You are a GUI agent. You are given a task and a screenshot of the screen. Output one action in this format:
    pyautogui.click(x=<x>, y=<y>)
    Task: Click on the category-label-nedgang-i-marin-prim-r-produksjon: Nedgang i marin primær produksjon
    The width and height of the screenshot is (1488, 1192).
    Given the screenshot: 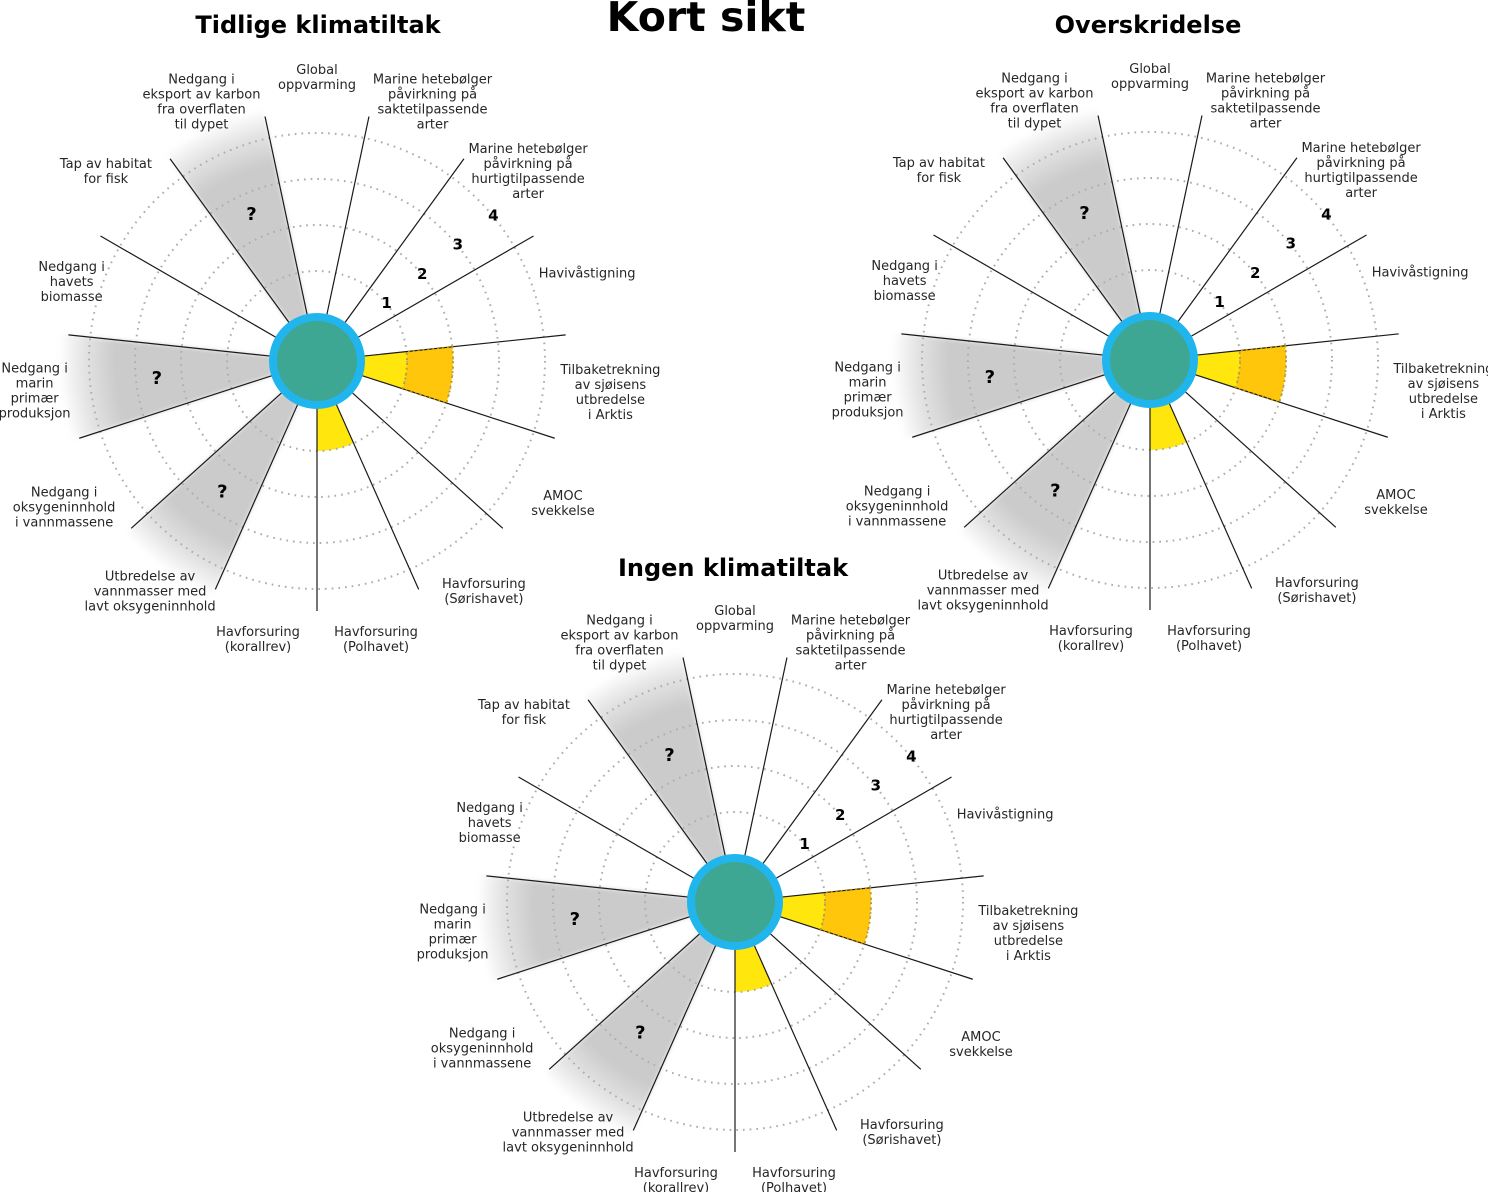 What is the action you would take?
    pyautogui.click(x=453, y=933)
    